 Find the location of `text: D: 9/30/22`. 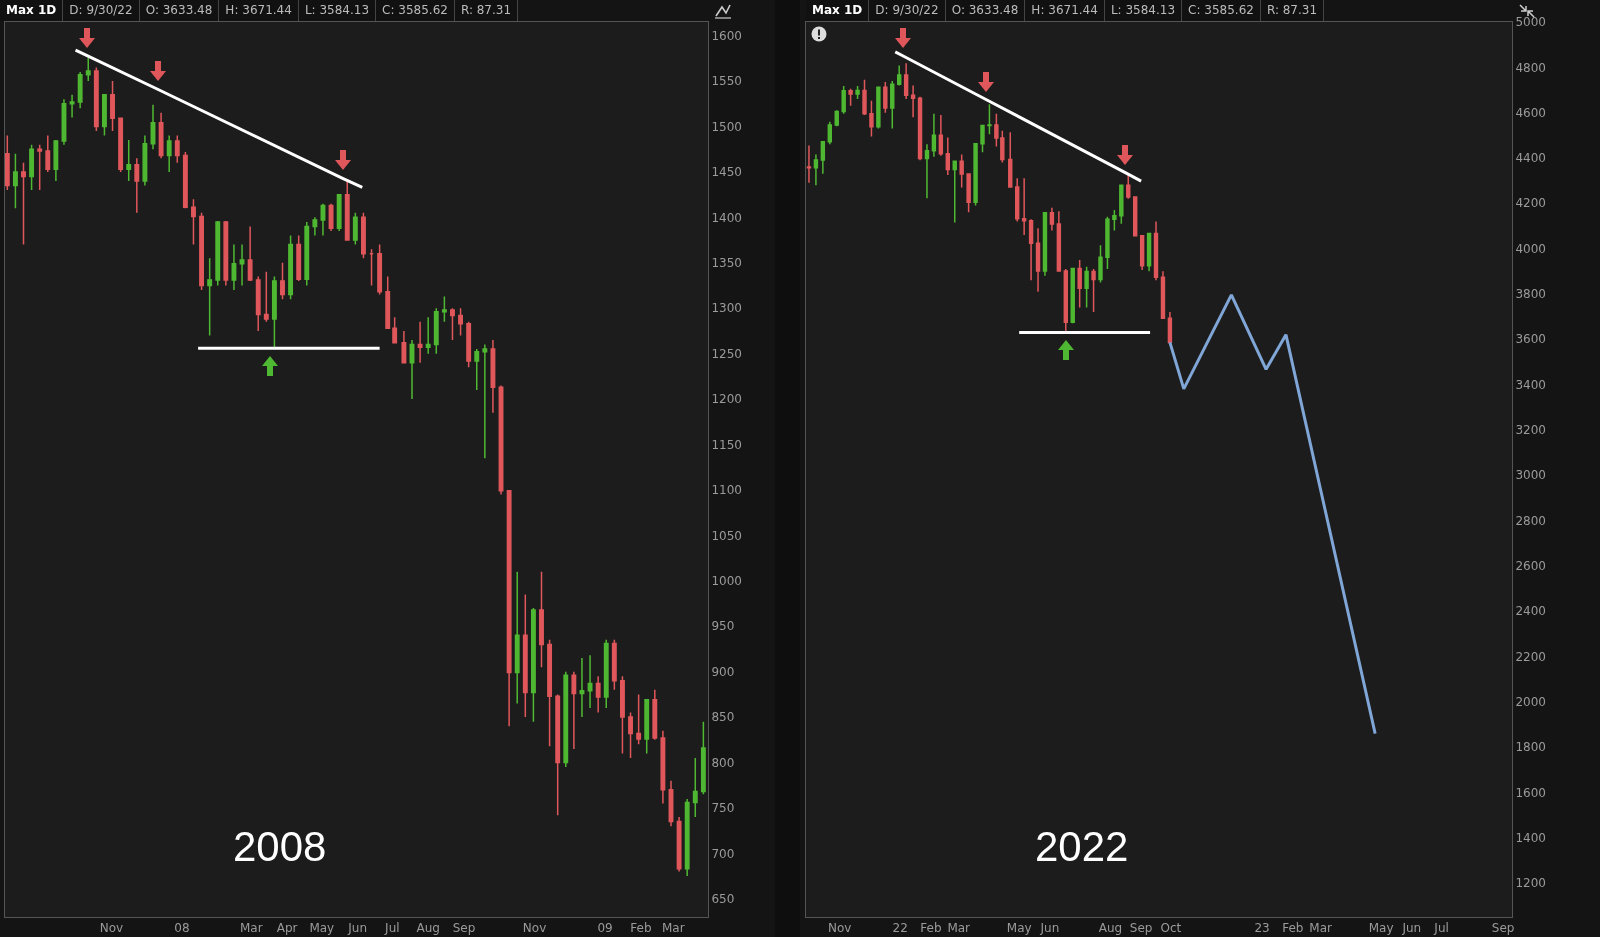

text: D: 9/30/22 is located at coordinates (101, 10).